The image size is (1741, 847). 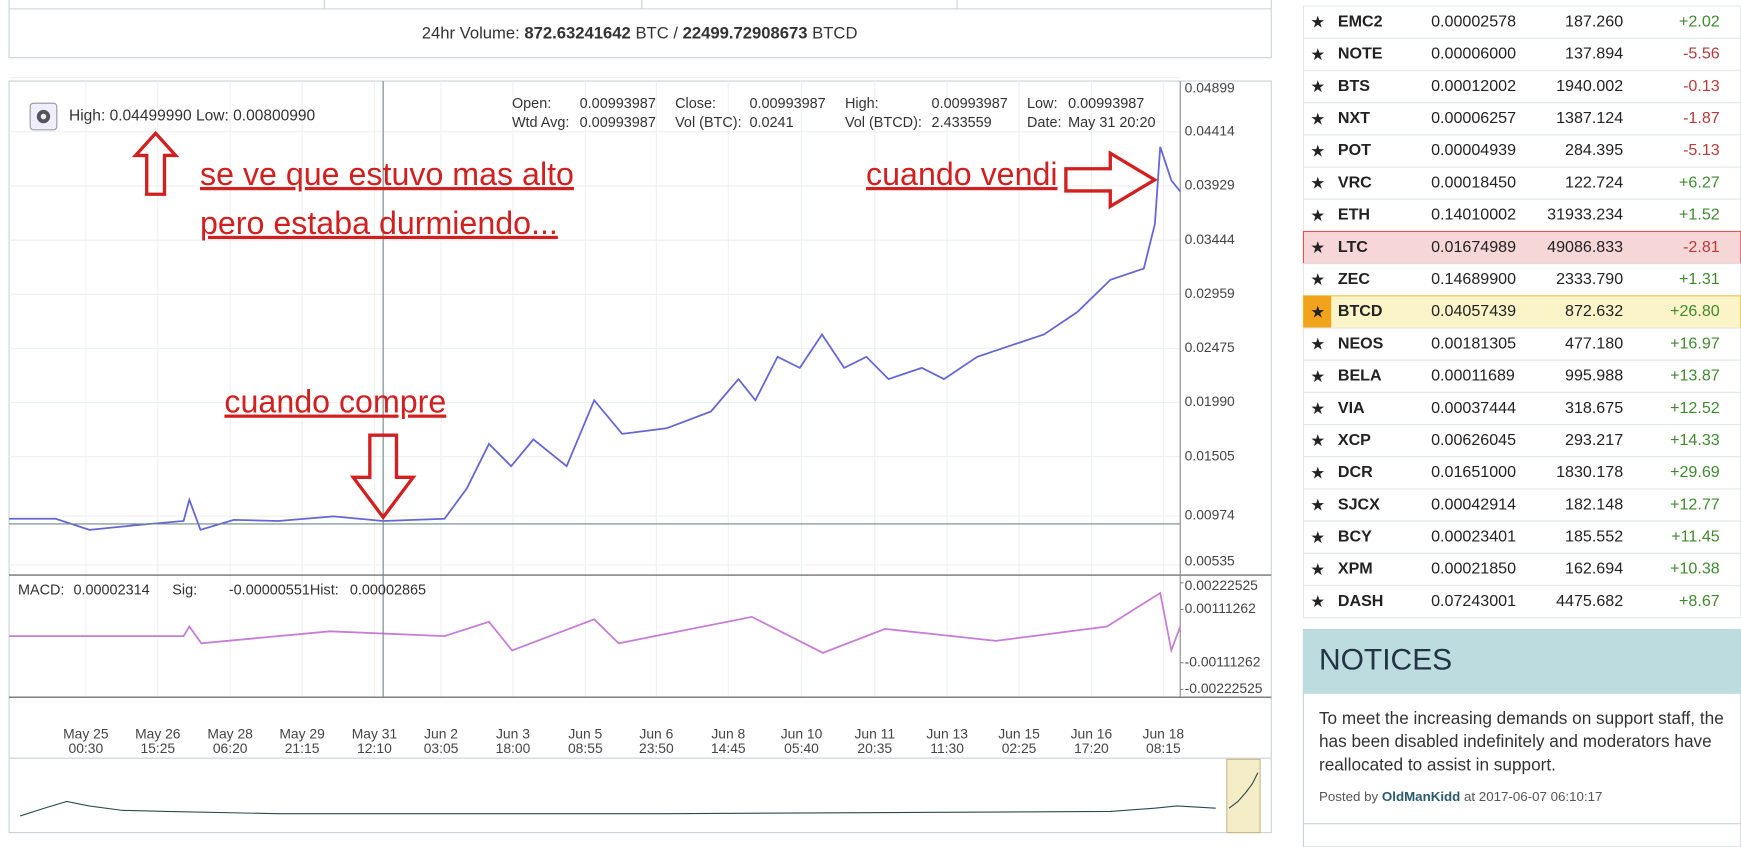 What do you see at coordinates (1473, 54) in the screenshot?
I see `price: 0.00006000` at bounding box center [1473, 54].